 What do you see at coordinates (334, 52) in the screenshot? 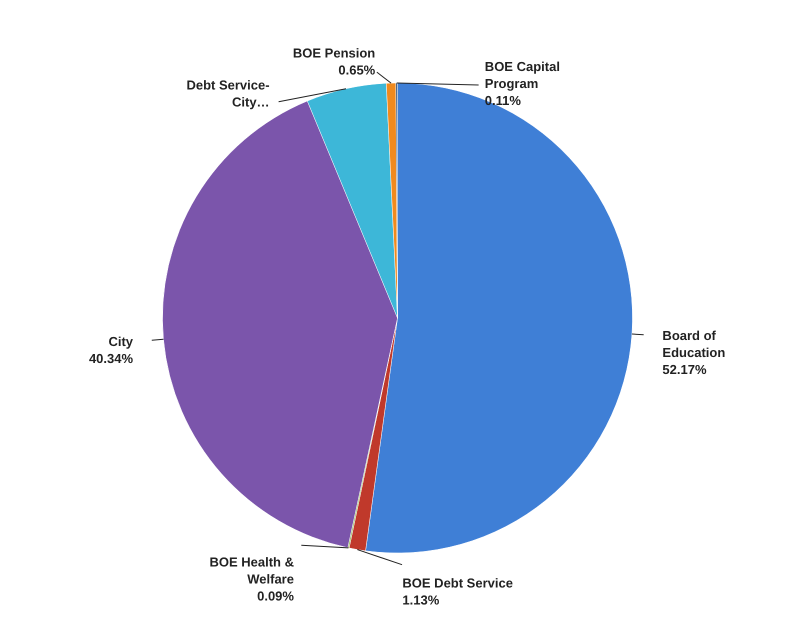
I see `slice-label: BOE Pension` at bounding box center [334, 52].